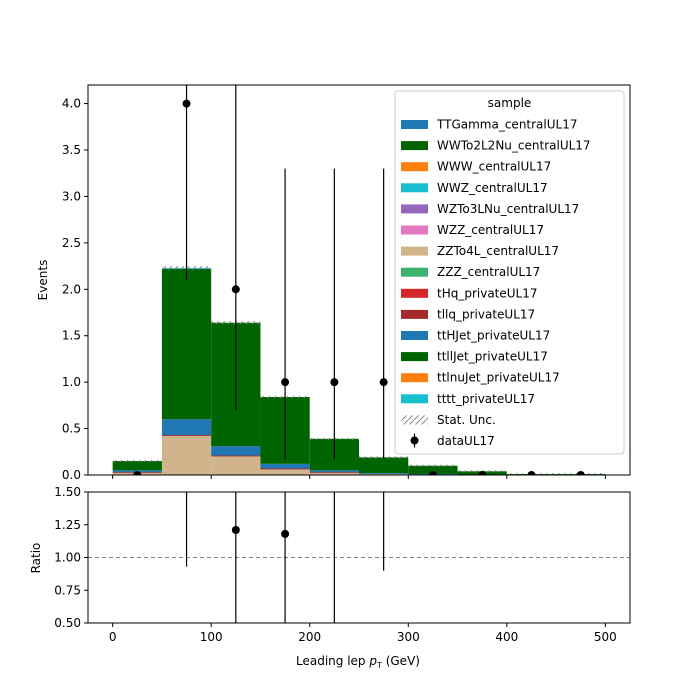 The image size is (700, 700). What do you see at coordinates (408, 637) in the screenshot?
I see `x-tick-label-3: 300` at bounding box center [408, 637].